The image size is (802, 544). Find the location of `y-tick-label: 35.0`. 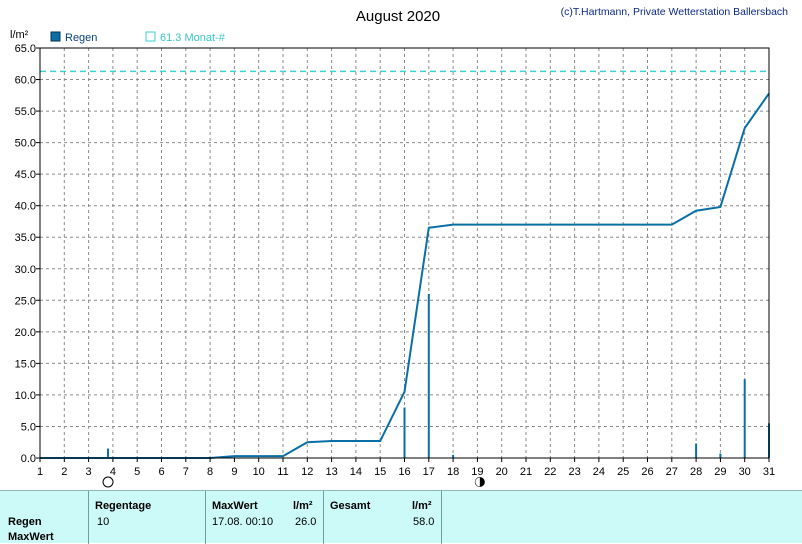

y-tick-label: 35.0 is located at coordinates (25, 238).